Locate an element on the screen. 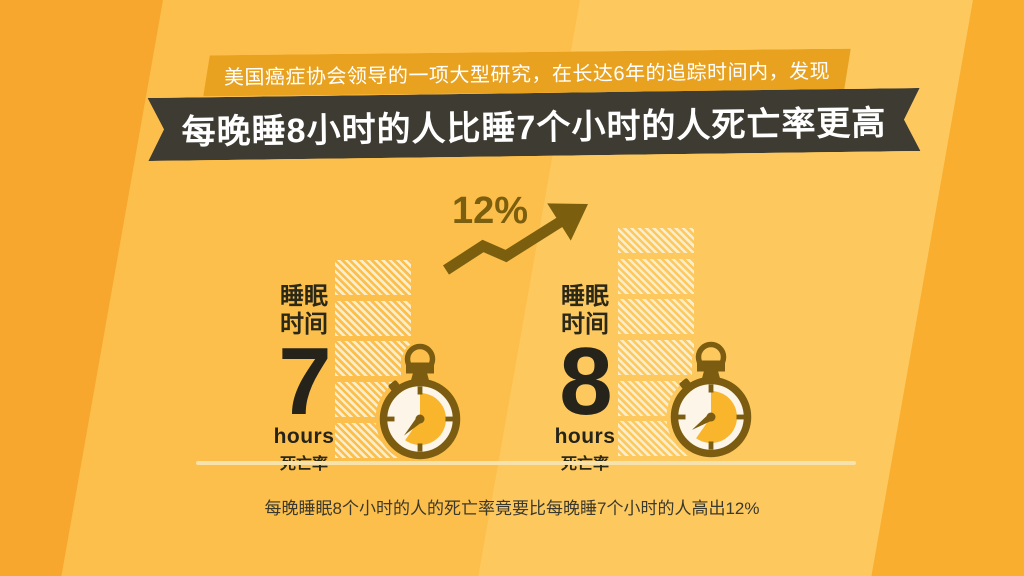 This screenshot has width=1024, height=576. intro-banner: 美国癌症协会领导的一项大型研究，在长达6年的追踪时间内，发现 is located at coordinates (527, 73).